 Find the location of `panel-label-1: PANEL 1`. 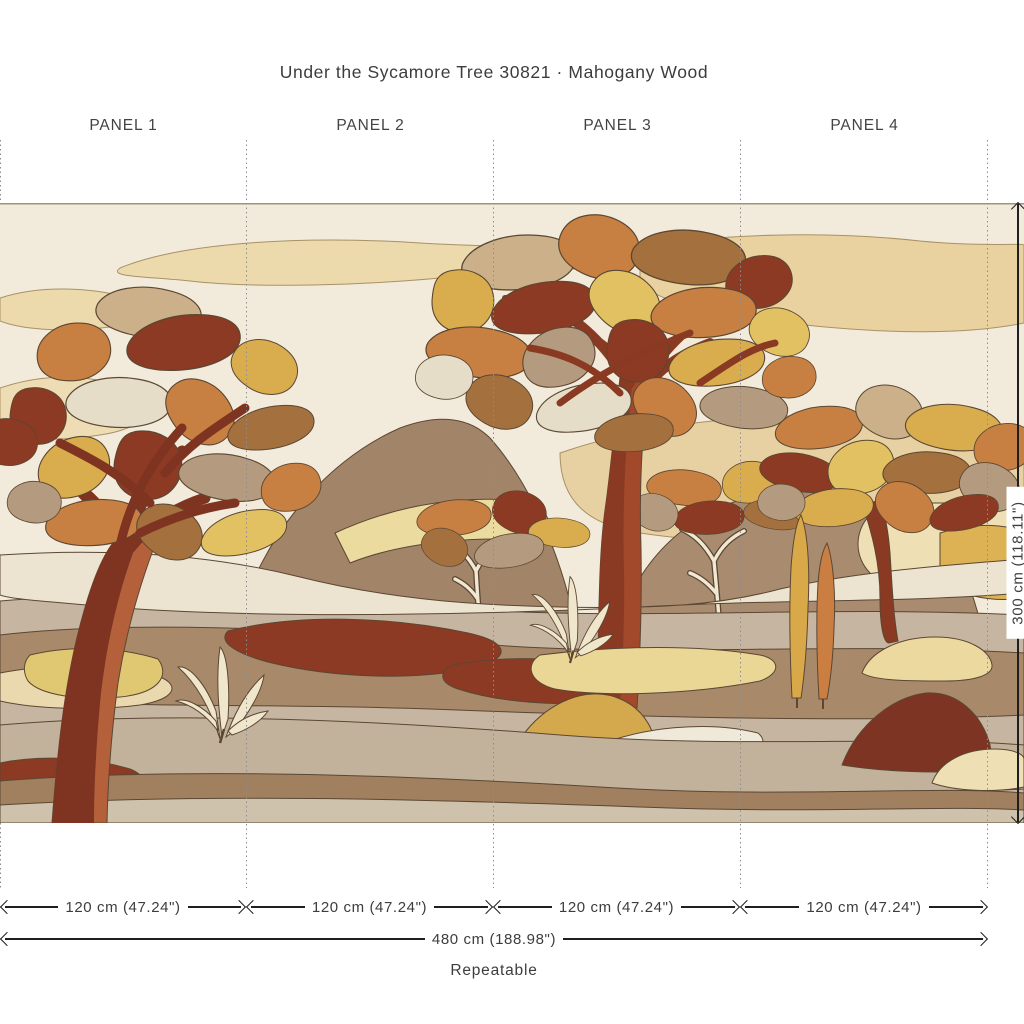

panel-label-1: PANEL 1 is located at coordinates (123, 125).